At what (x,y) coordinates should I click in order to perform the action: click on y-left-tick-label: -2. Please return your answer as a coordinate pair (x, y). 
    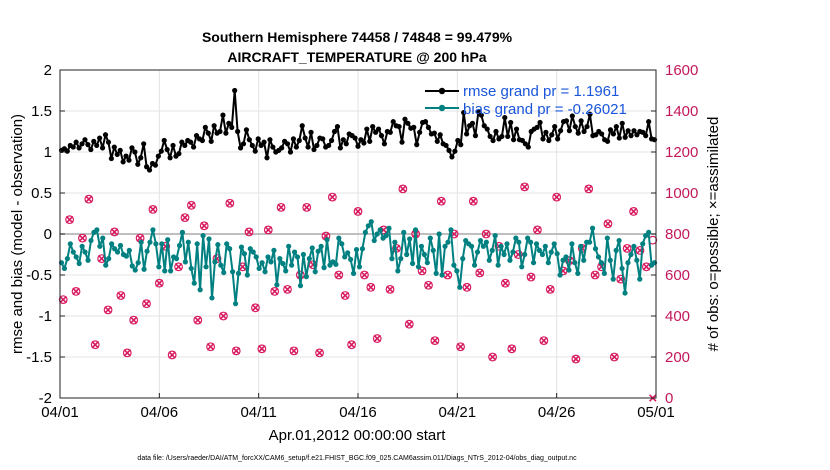
    Looking at the image, I should click on (45, 398).